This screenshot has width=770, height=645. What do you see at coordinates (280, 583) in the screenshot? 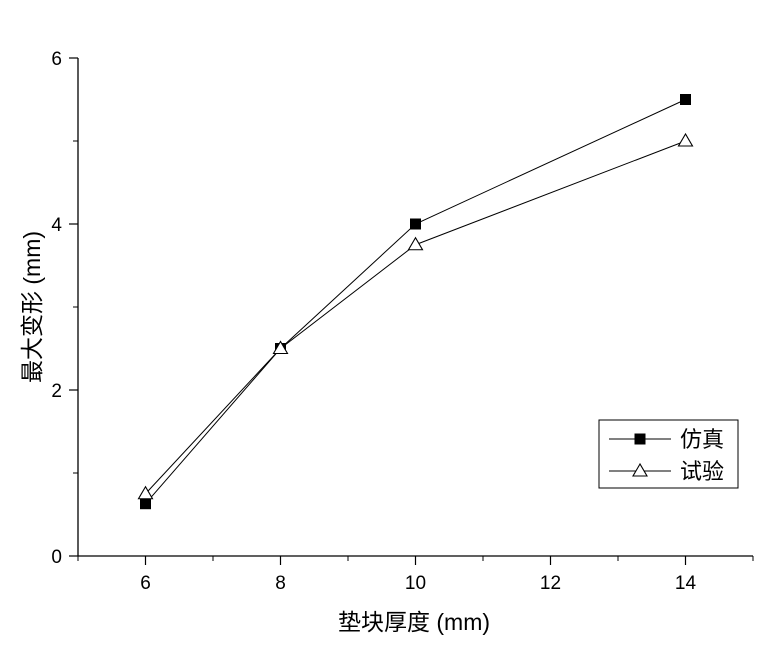
I see `x-tick-label: 8` at bounding box center [280, 583].